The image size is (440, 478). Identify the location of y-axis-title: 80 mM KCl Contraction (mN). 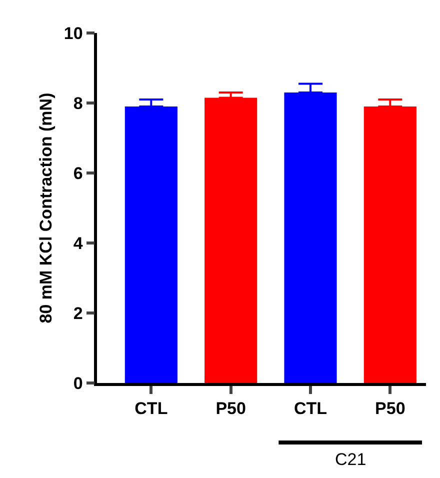
(46, 208).